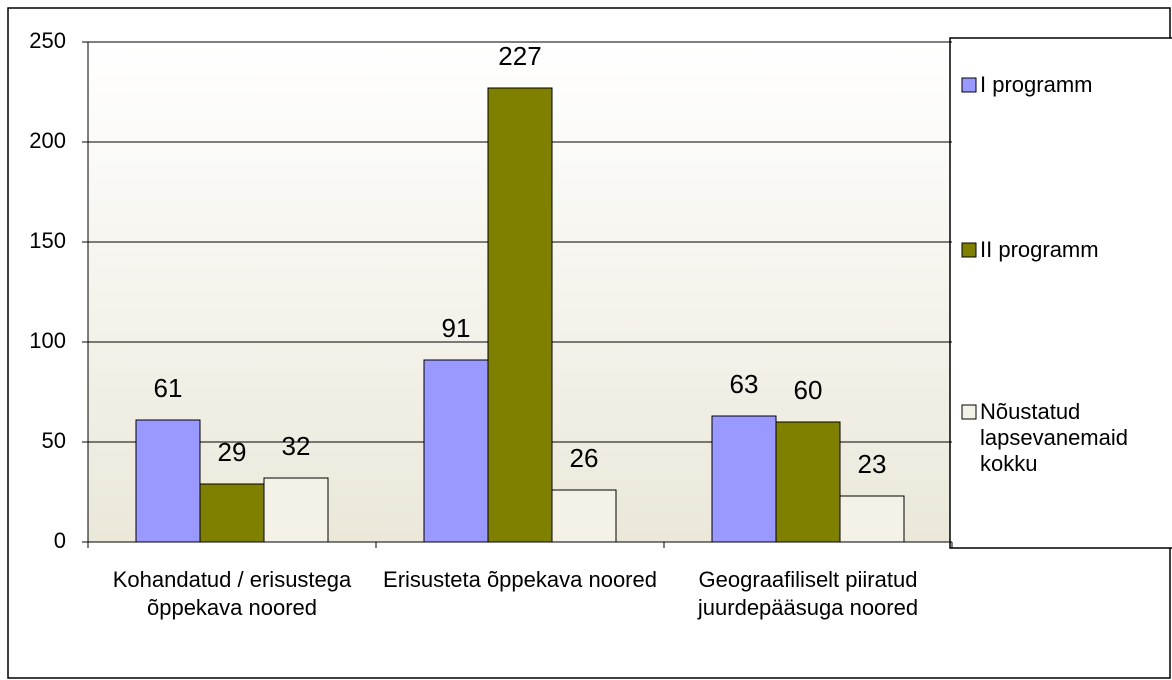 This screenshot has height=680, width=1172. What do you see at coordinates (47, 40) in the screenshot?
I see `y-tick-label: 250` at bounding box center [47, 40].